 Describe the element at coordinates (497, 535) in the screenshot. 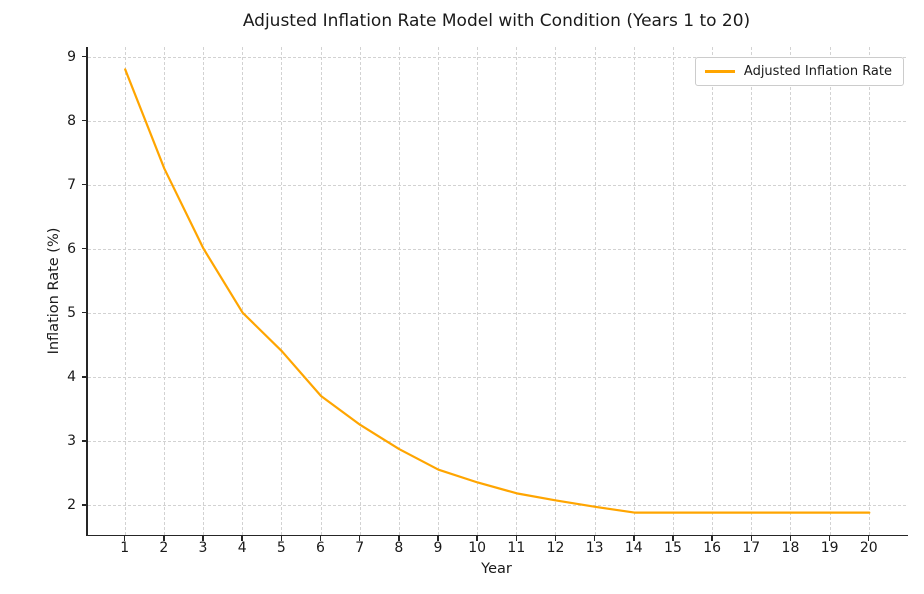

I see `x-axis-spine` at that location.